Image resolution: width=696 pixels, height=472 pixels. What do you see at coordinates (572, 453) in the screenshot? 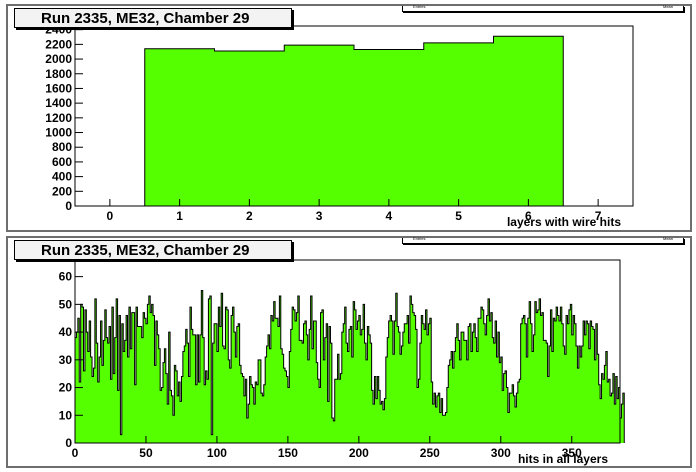
I see `x-tick-label: 350` at bounding box center [572, 453].